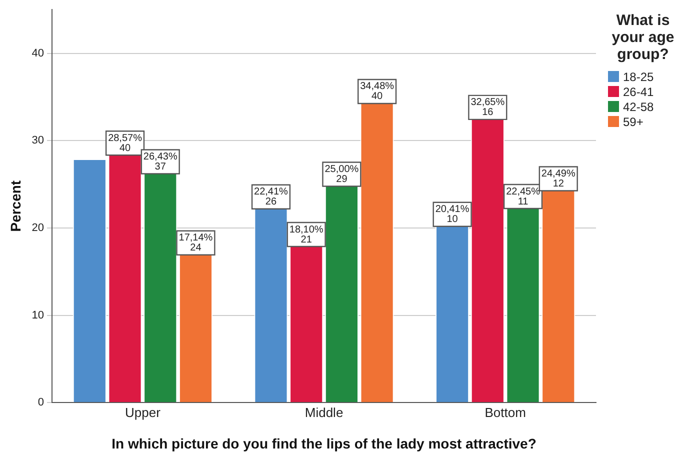 Image resolution: width=688 pixels, height=461 pixels. I want to click on legend-label: 26-41, so click(638, 91).